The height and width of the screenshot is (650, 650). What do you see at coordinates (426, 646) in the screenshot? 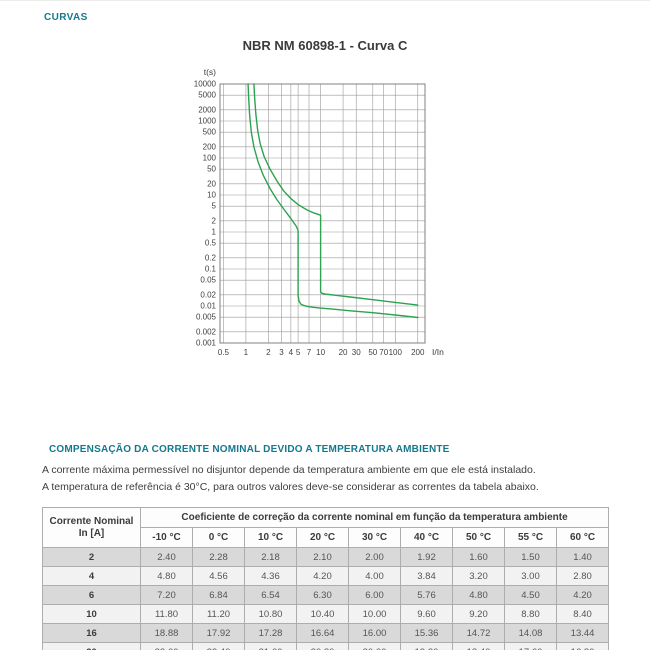
I see `table-cell-coefficient: 19.20` at bounding box center [426, 646].